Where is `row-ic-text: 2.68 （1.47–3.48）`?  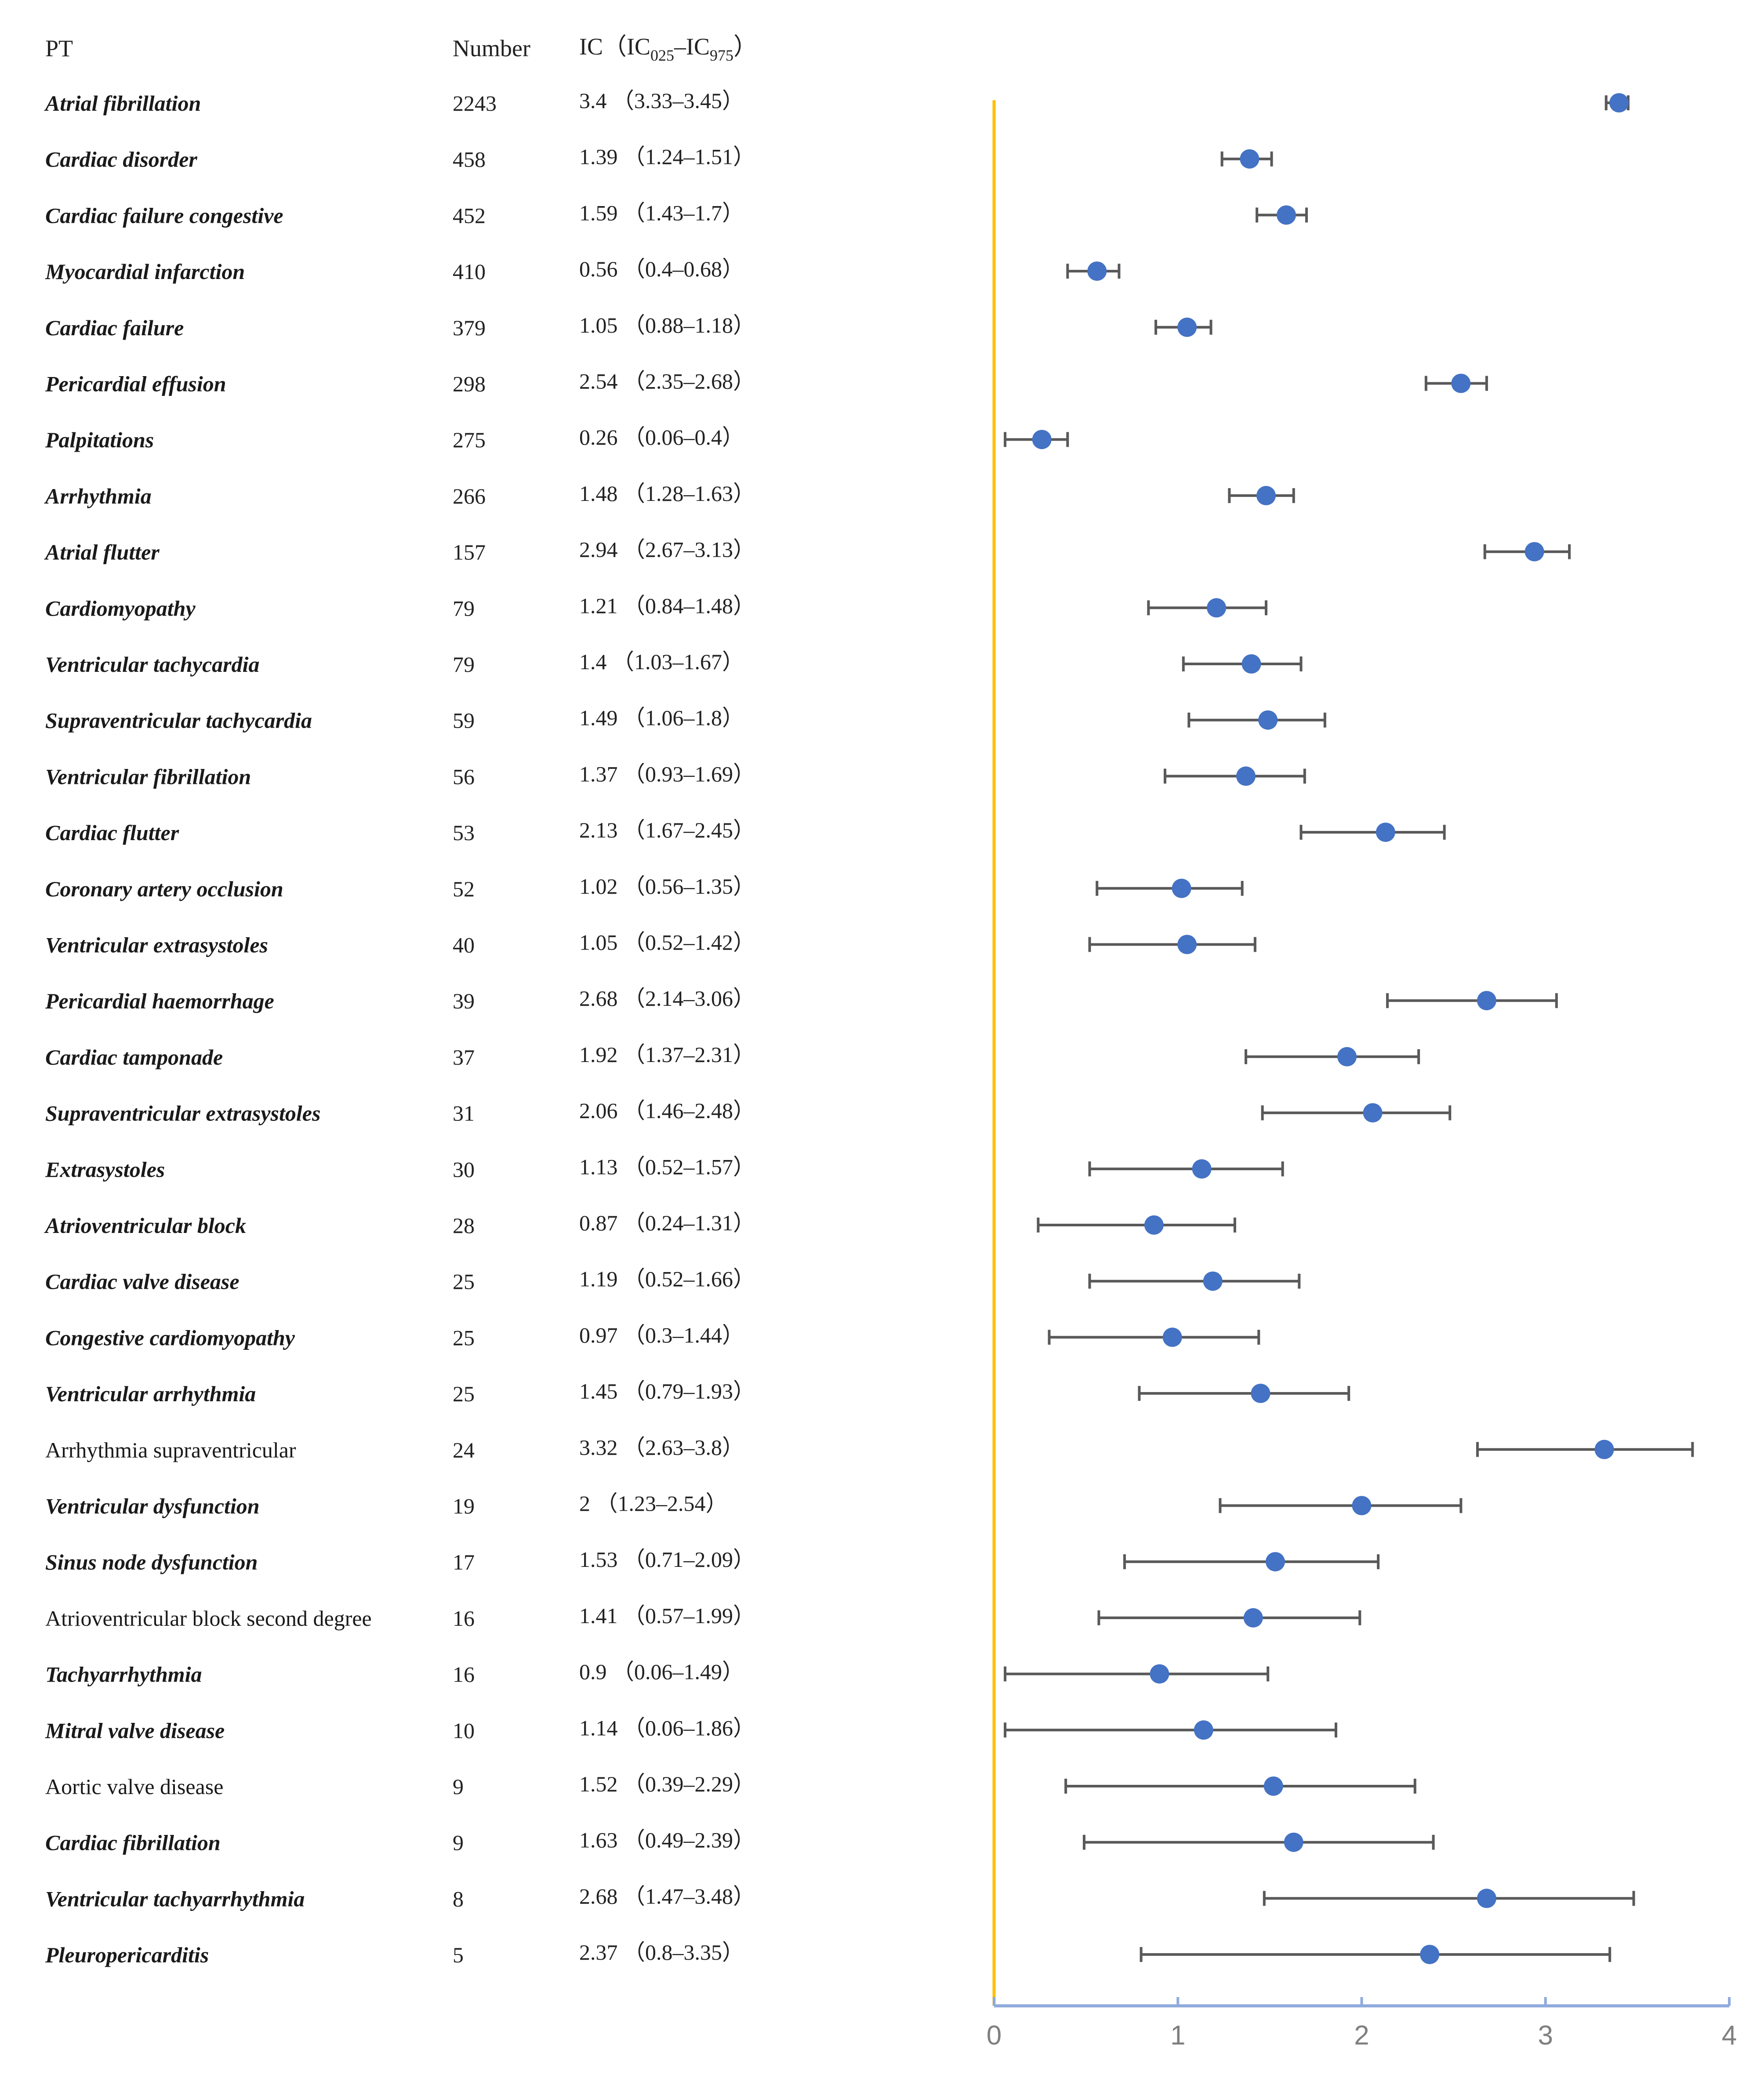
row-ic-text: 2.68 （1.47–3.48） is located at coordinates (667, 1896).